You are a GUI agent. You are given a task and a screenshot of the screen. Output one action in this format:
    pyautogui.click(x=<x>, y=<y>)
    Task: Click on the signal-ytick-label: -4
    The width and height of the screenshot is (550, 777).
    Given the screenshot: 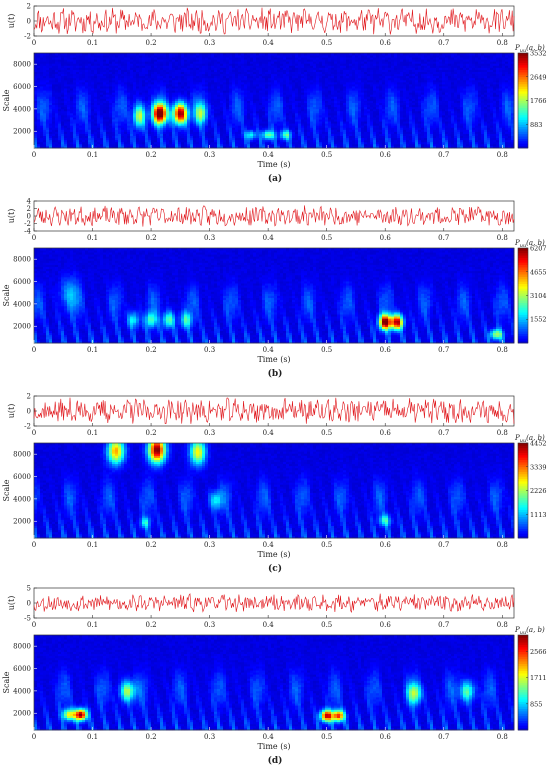 What is the action you would take?
    pyautogui.click(x=27, y=232)
    